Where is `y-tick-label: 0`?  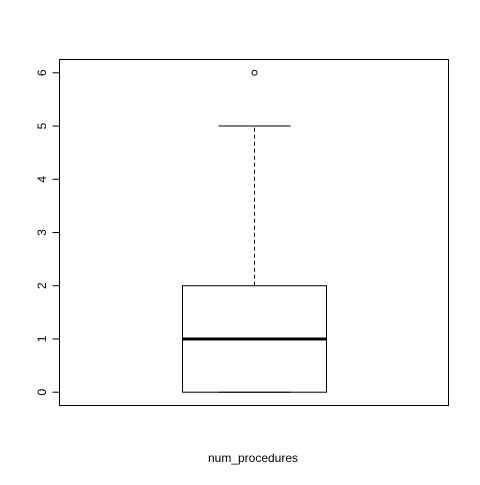
y-tick-label: 0 is located at coordinates (42, 392).